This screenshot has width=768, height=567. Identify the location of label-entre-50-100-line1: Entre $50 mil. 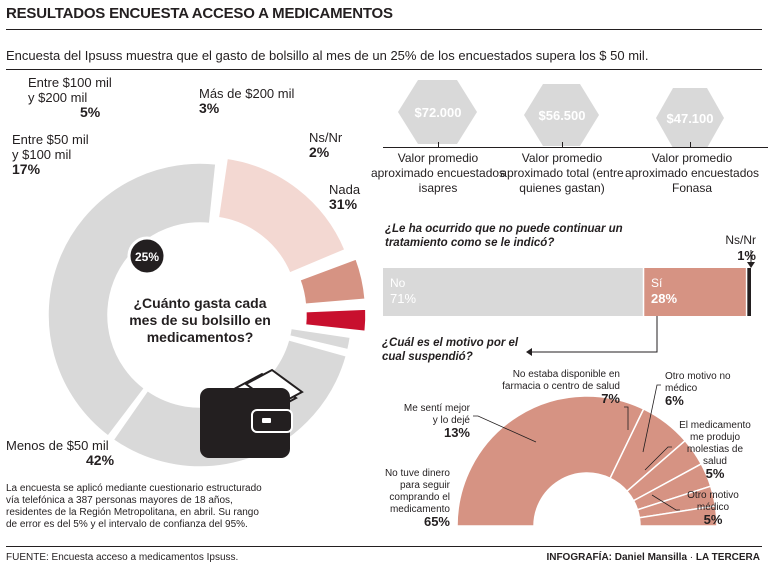
(50, 139).